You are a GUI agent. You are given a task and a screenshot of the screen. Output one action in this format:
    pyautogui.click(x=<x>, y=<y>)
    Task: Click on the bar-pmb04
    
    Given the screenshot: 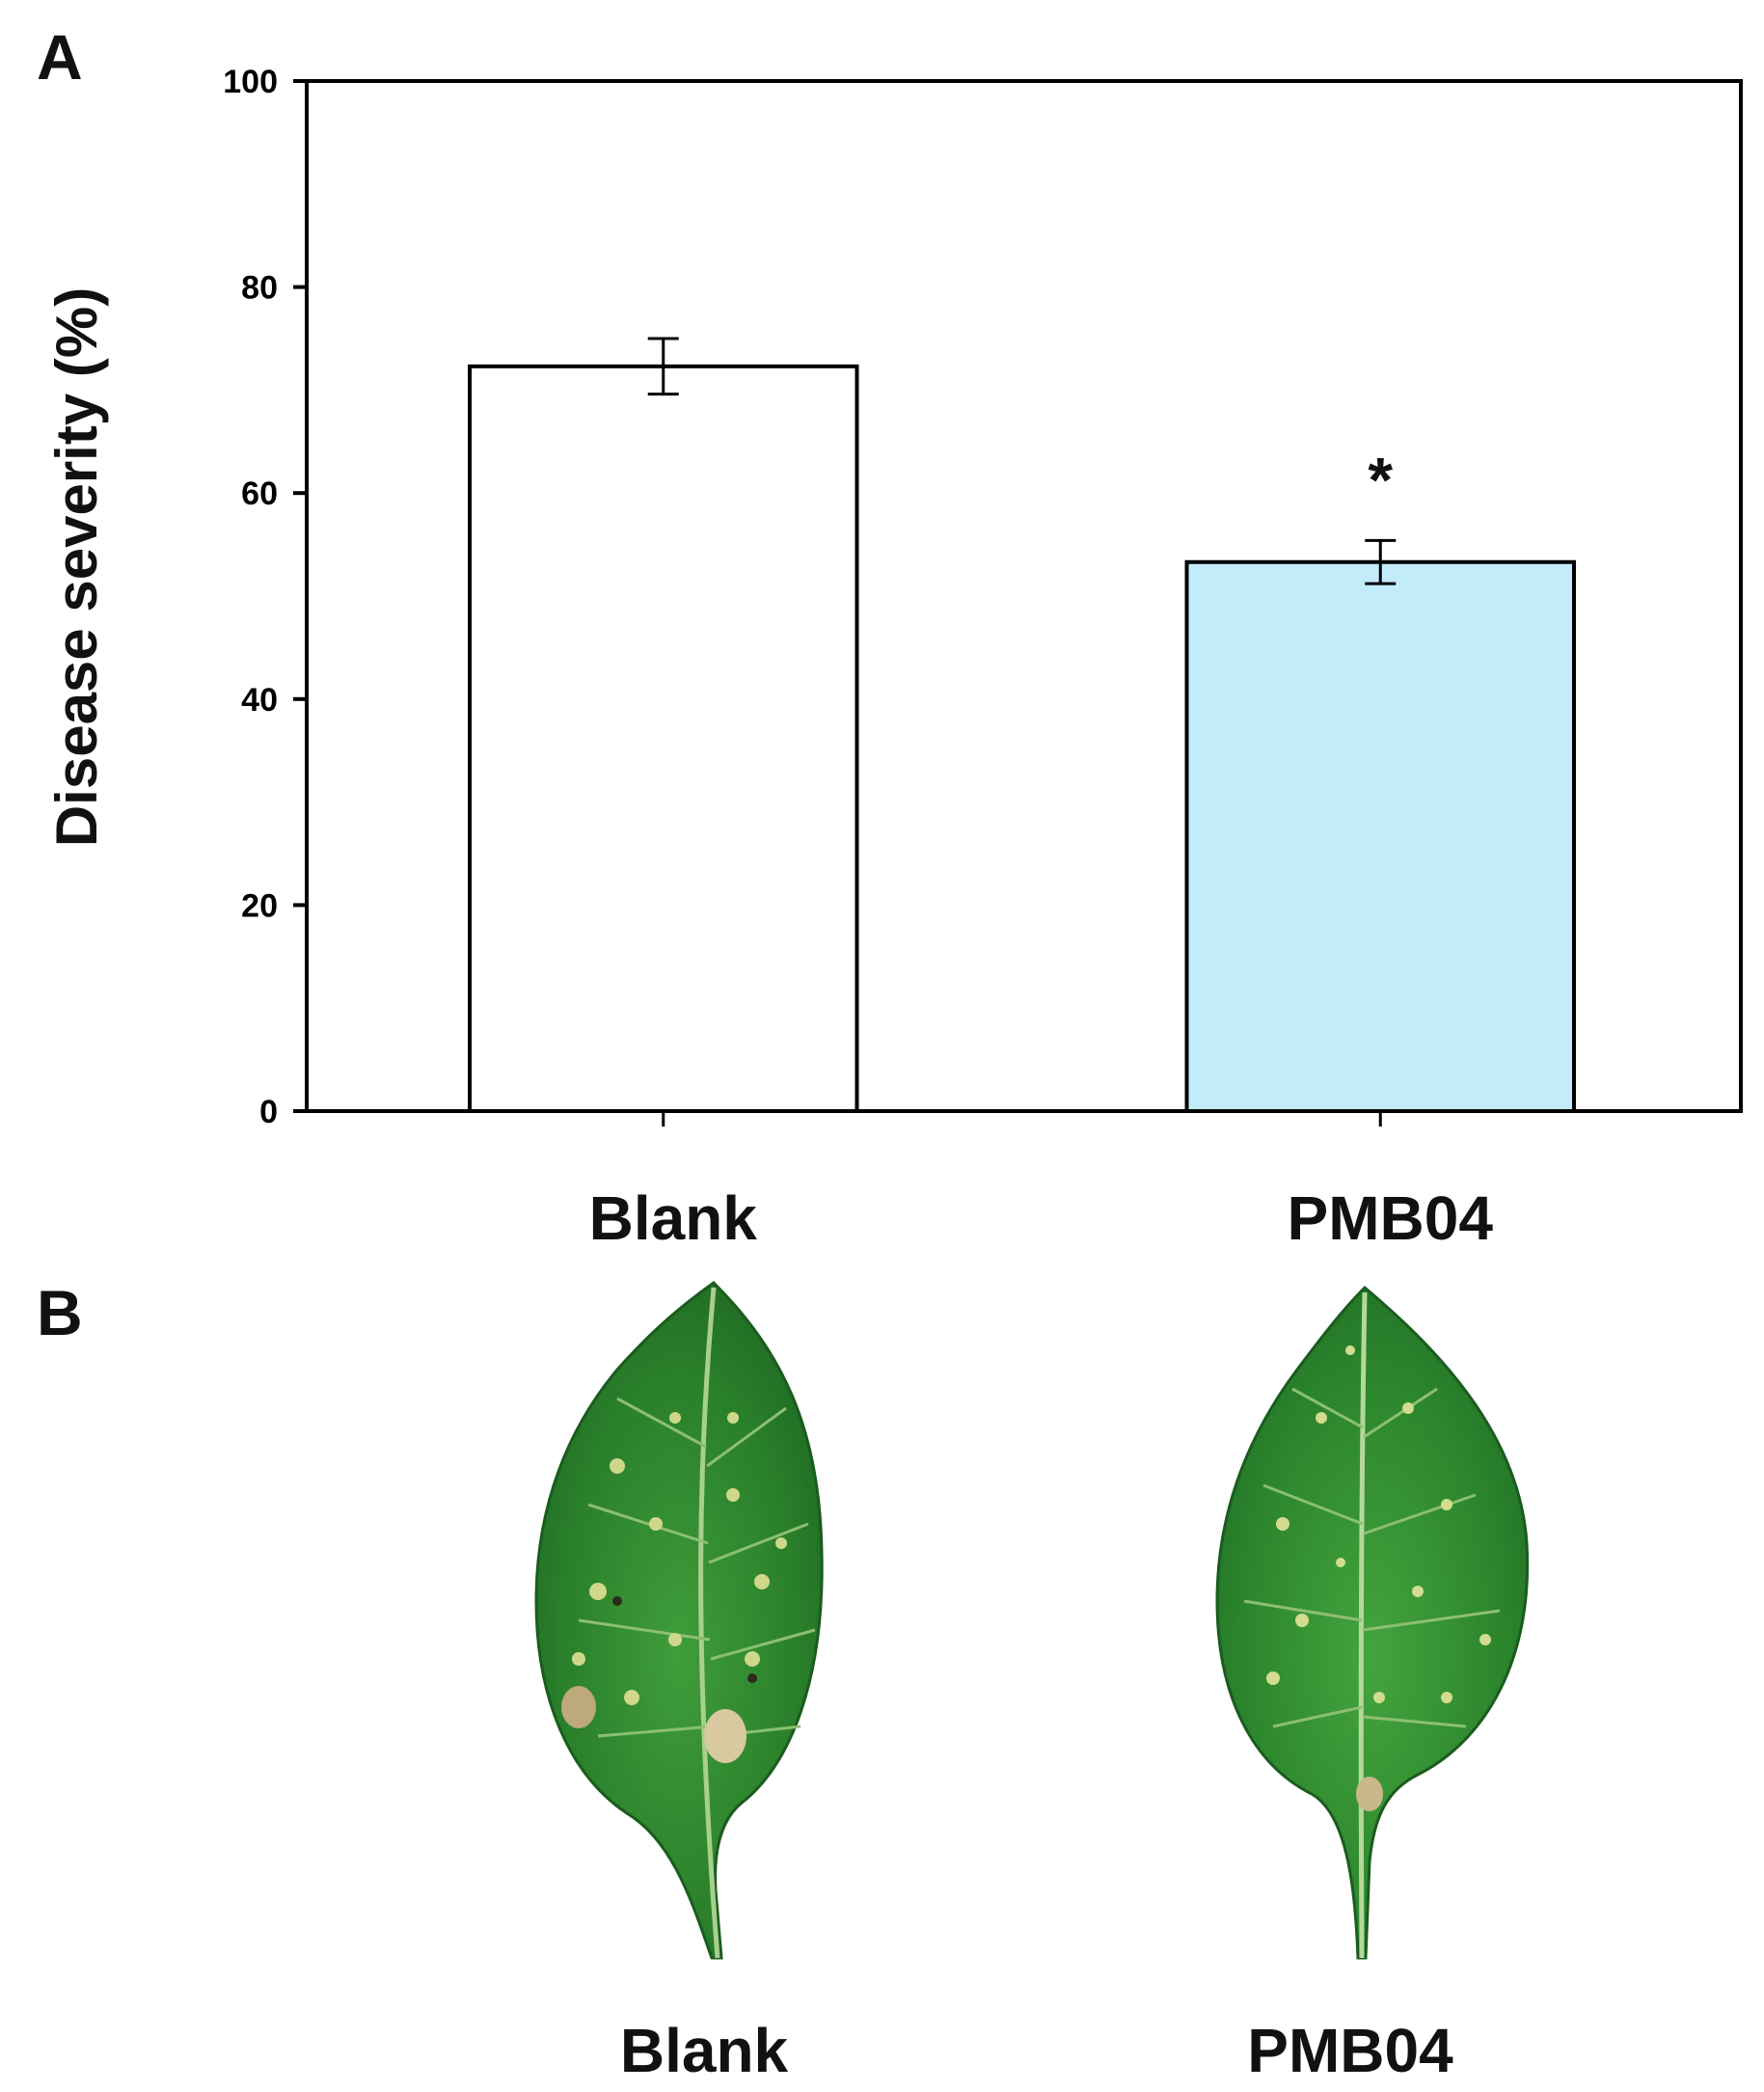 What is the action you would take?
    pyautogui.click(x=1380, y=836)
    